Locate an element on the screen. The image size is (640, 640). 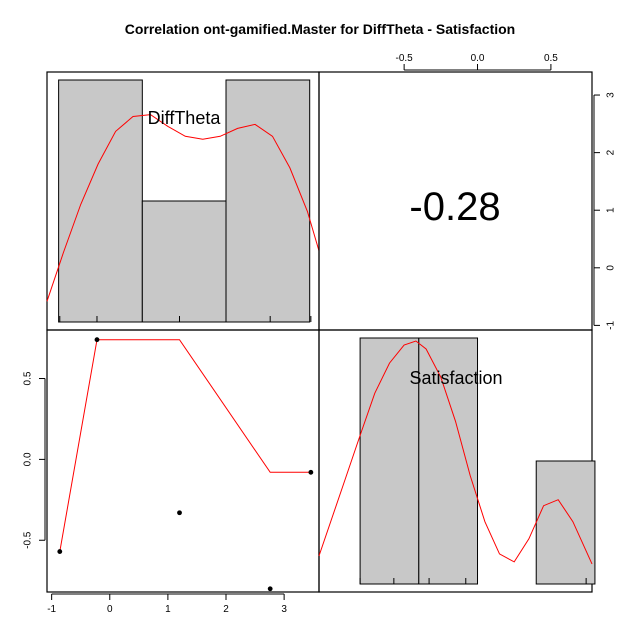
axis-top-tick-label: 0.5 is located at coordinates (551, 58).